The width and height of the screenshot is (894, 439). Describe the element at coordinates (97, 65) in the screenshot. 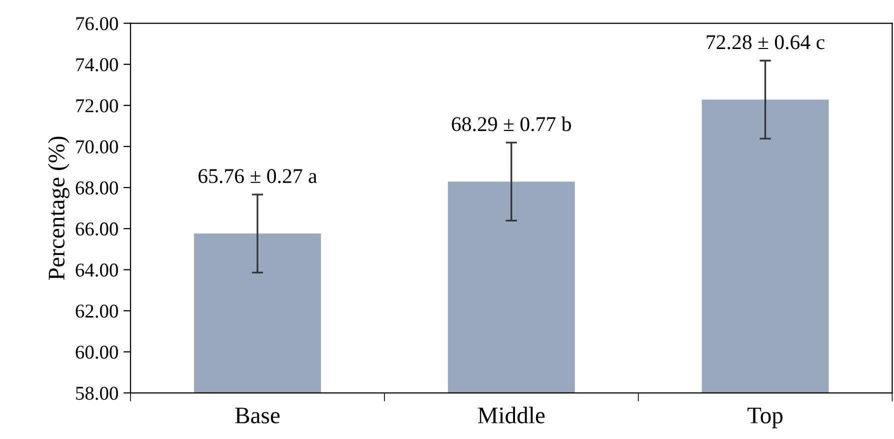

I see `y-tick-label: 74.00` at that location.